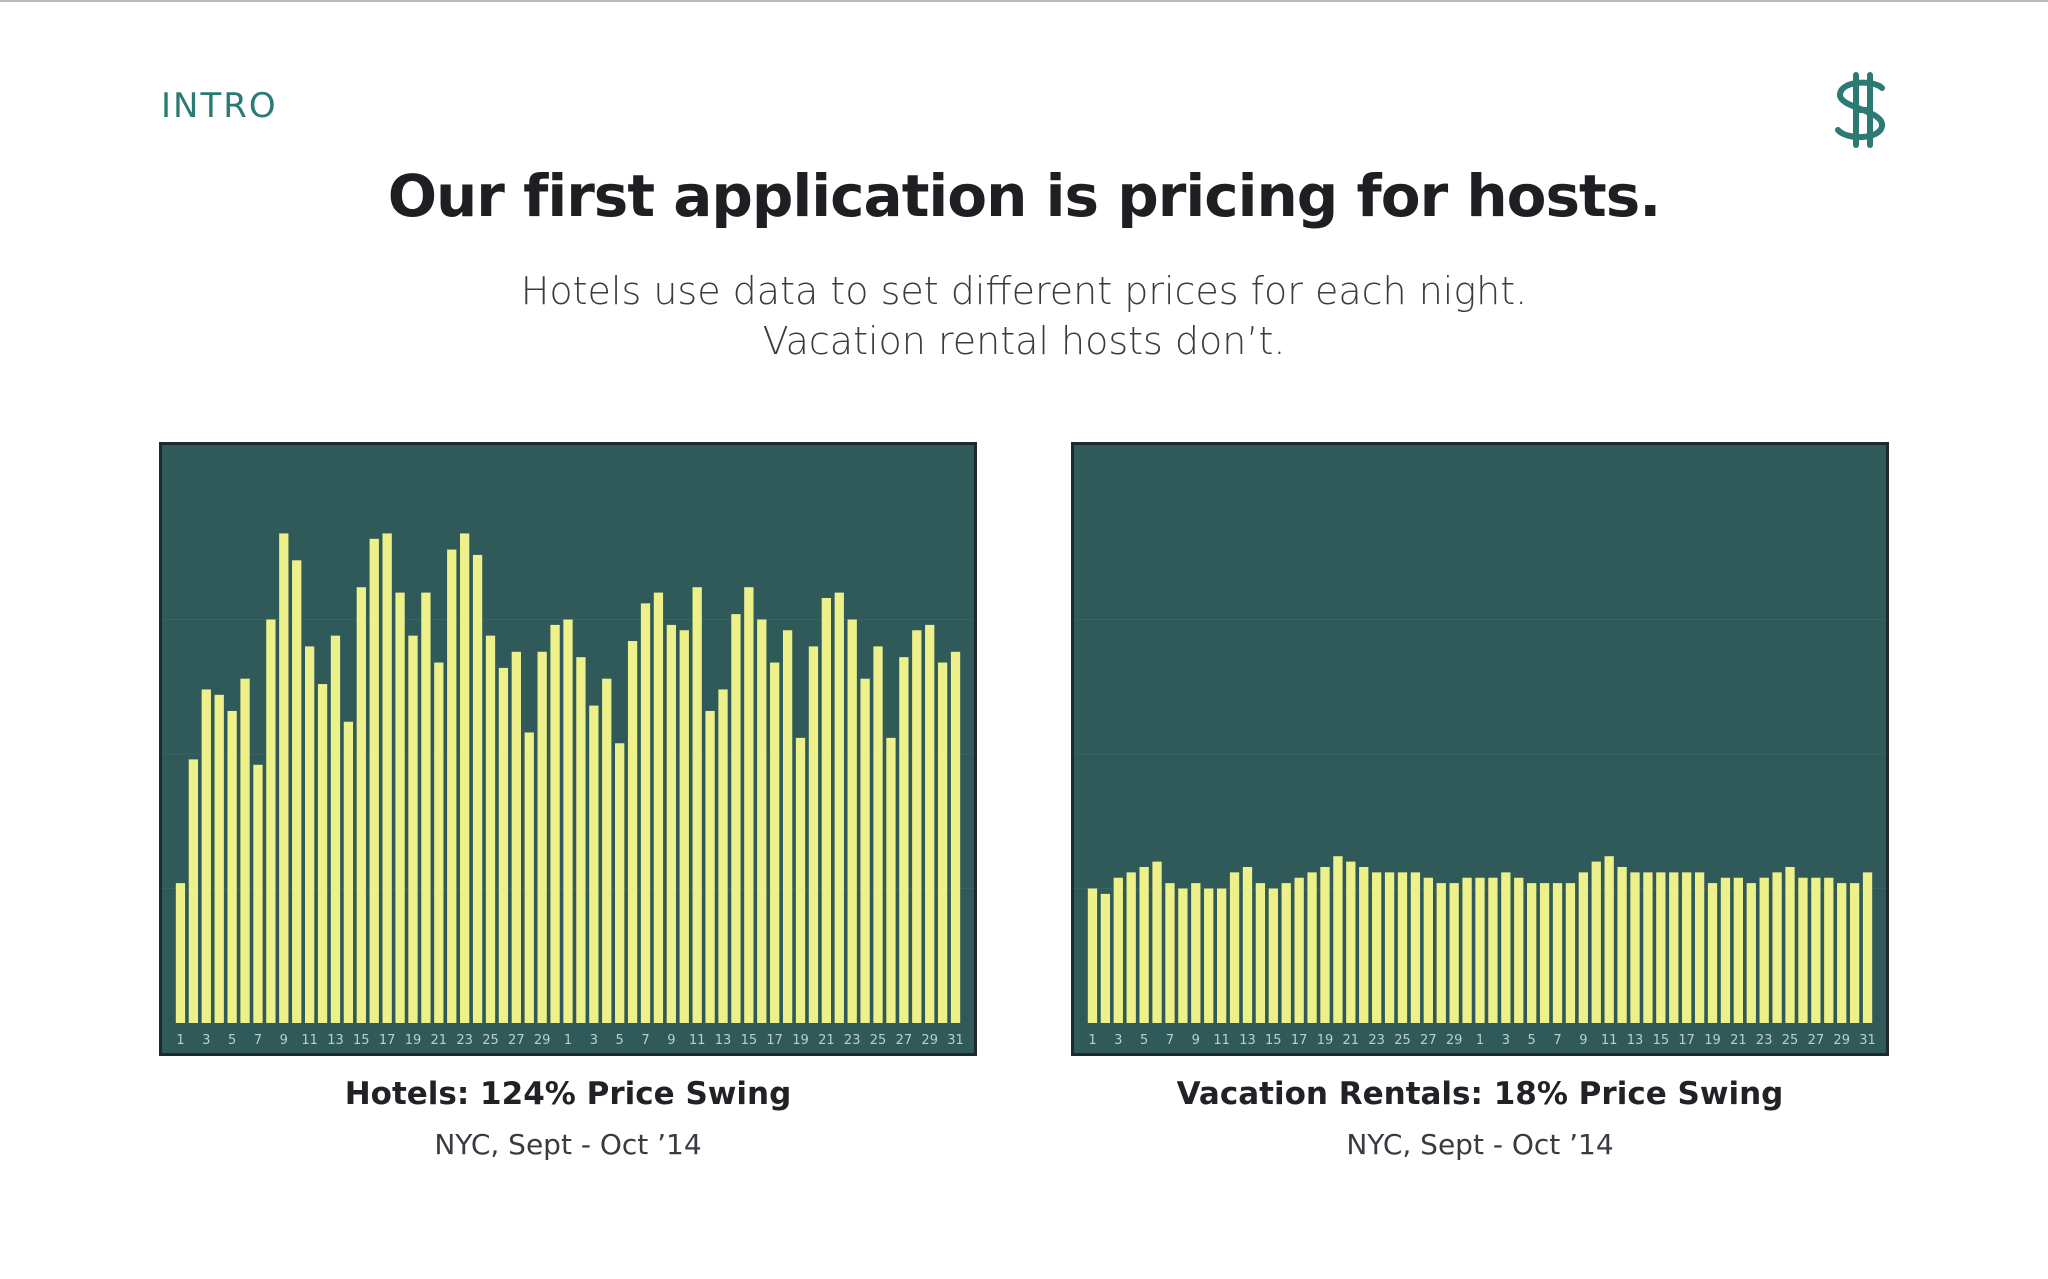  I want to click on rentals-x-tick-label: 25, so click(1790, 1040).